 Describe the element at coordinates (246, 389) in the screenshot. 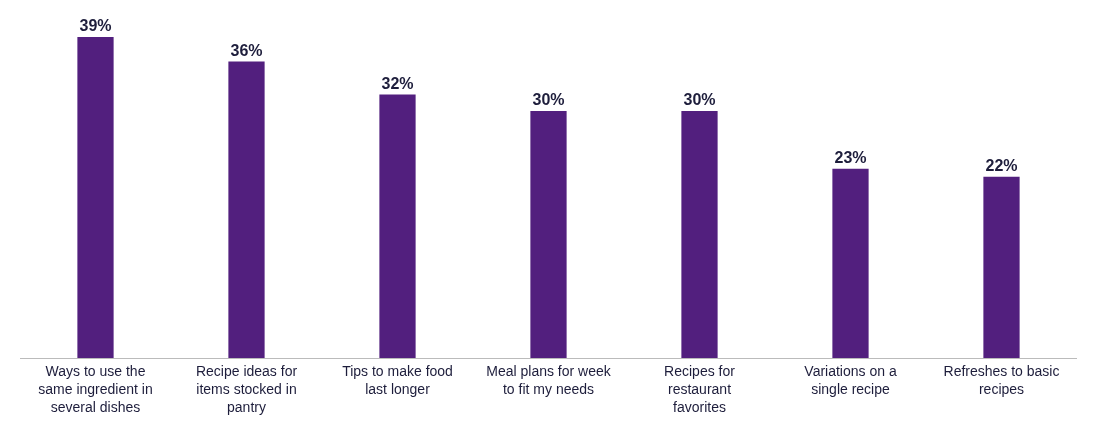

I see `x-tick-label: Recipe ideas for items stocked in pantry` at that location.